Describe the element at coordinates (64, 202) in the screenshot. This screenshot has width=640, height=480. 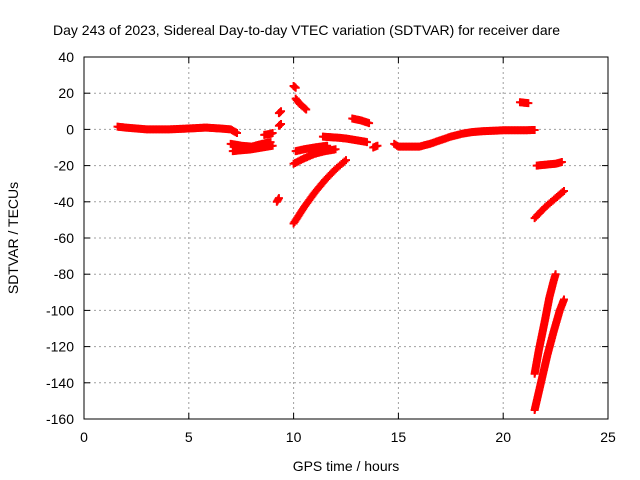
I see `y-tick-label: -40` at that location.